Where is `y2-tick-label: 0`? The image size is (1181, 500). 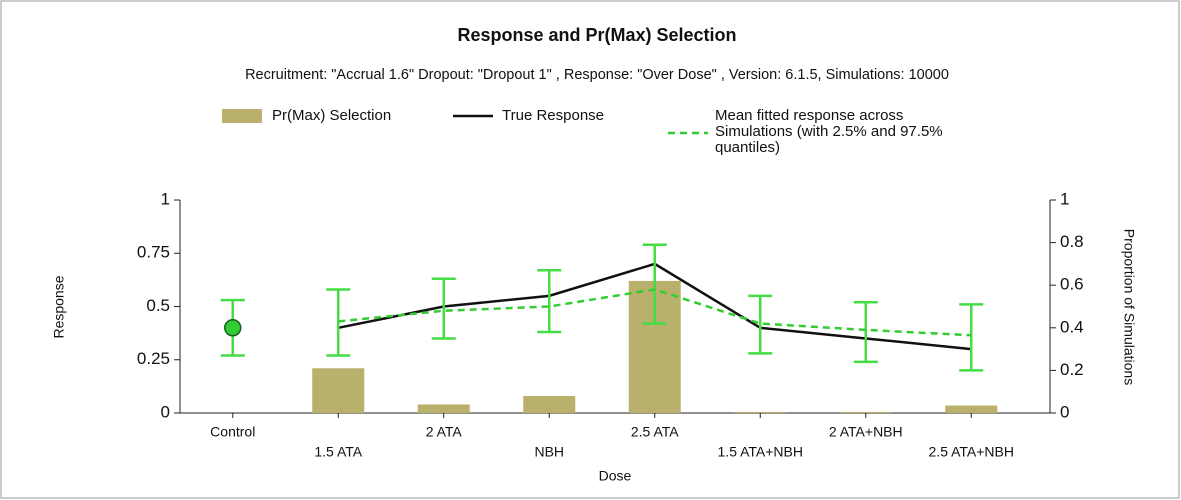 y2-tick-label: 0 is located at coordinates (1064, 411).